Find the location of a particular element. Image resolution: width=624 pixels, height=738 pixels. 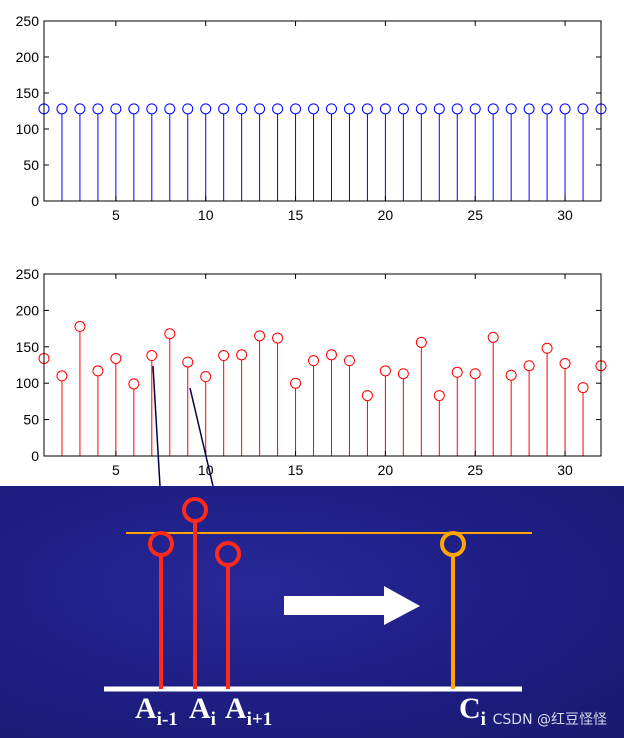

label-a-prev: Ai-1 is located at coordinates (156, 711).